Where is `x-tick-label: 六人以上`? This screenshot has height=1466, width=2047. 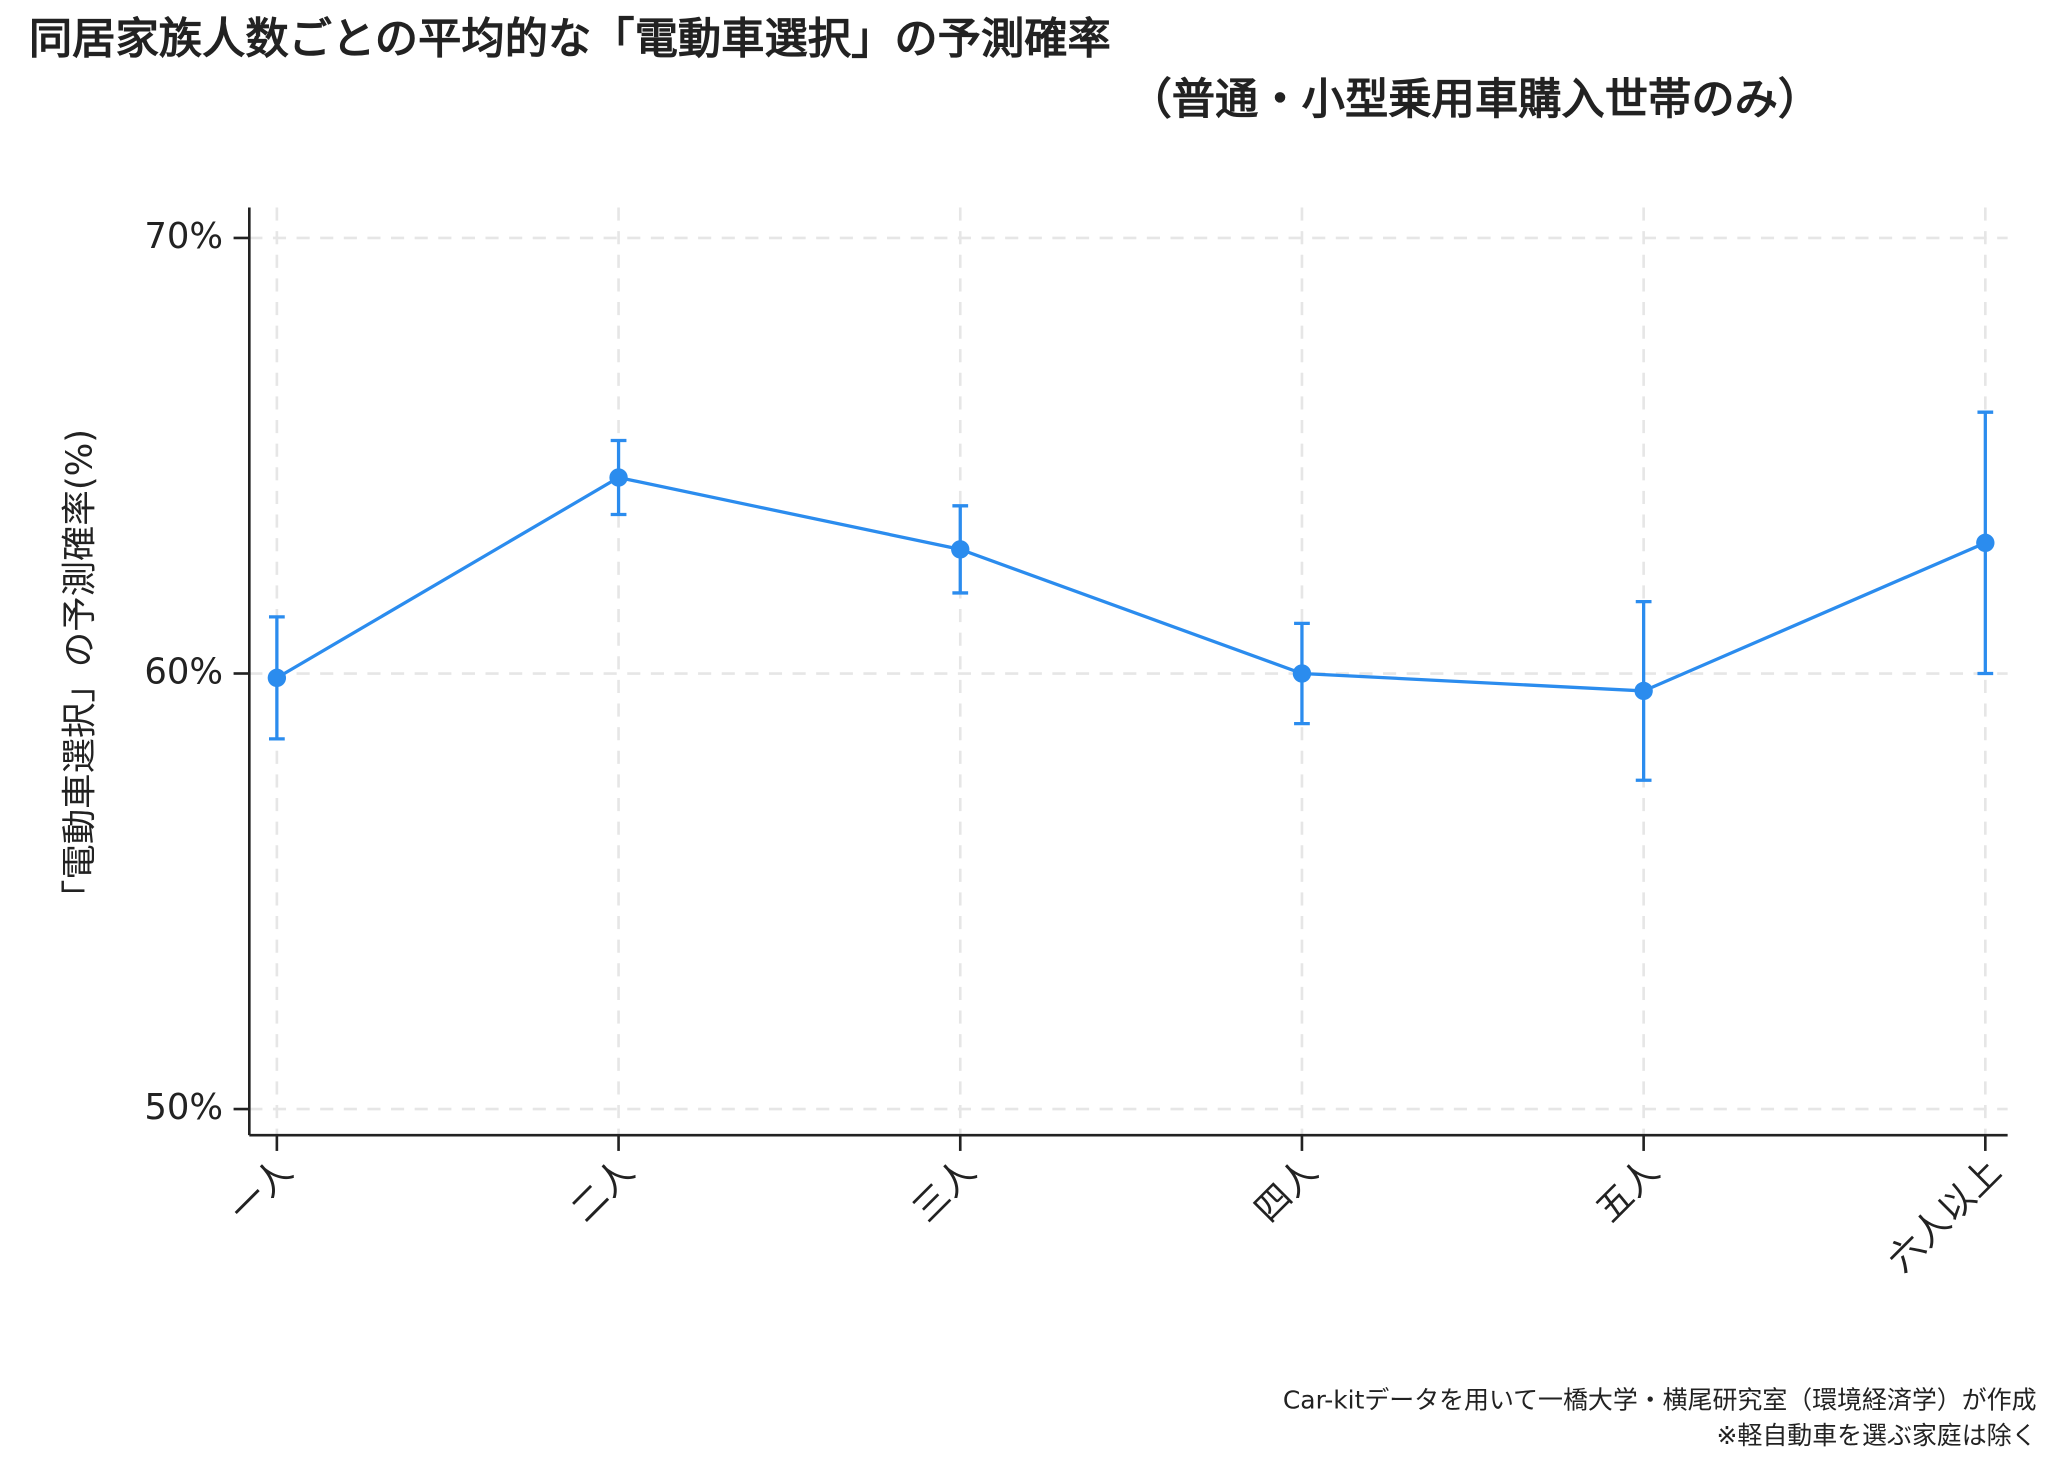 x-tick-label: 六人以上 is located at coordinates (1944, 1215).